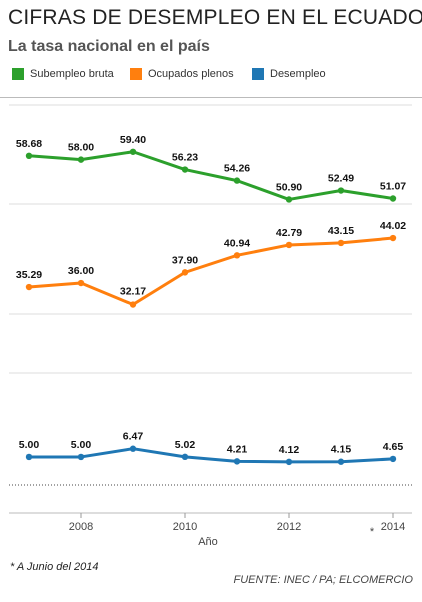 The height and width of the screenshot is (602, 422). I want to click on data-label-desempleo: 4.12, so click(289, 450).